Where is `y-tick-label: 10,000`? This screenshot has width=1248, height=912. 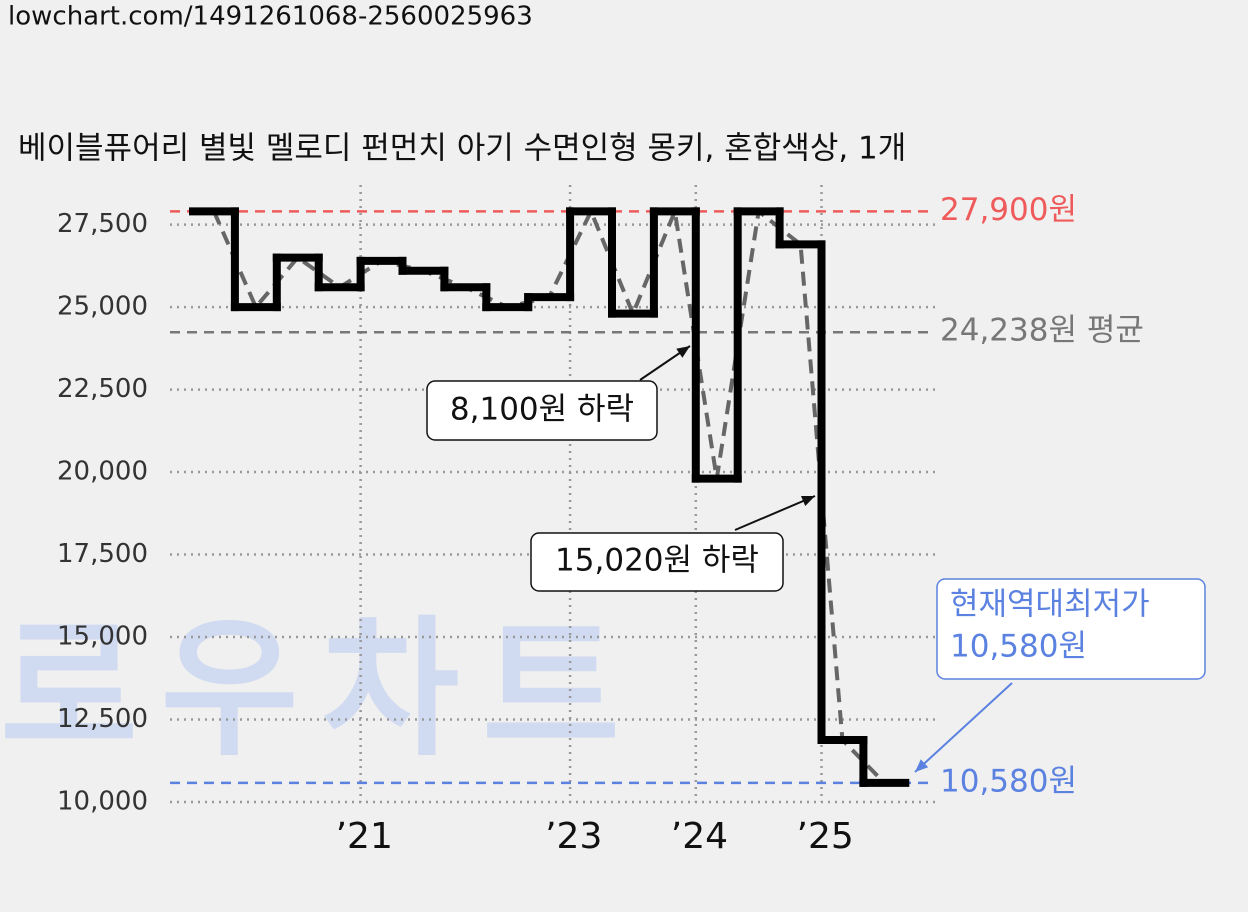 y-tick-label: 10,000 is located at coordinates (102, 802).